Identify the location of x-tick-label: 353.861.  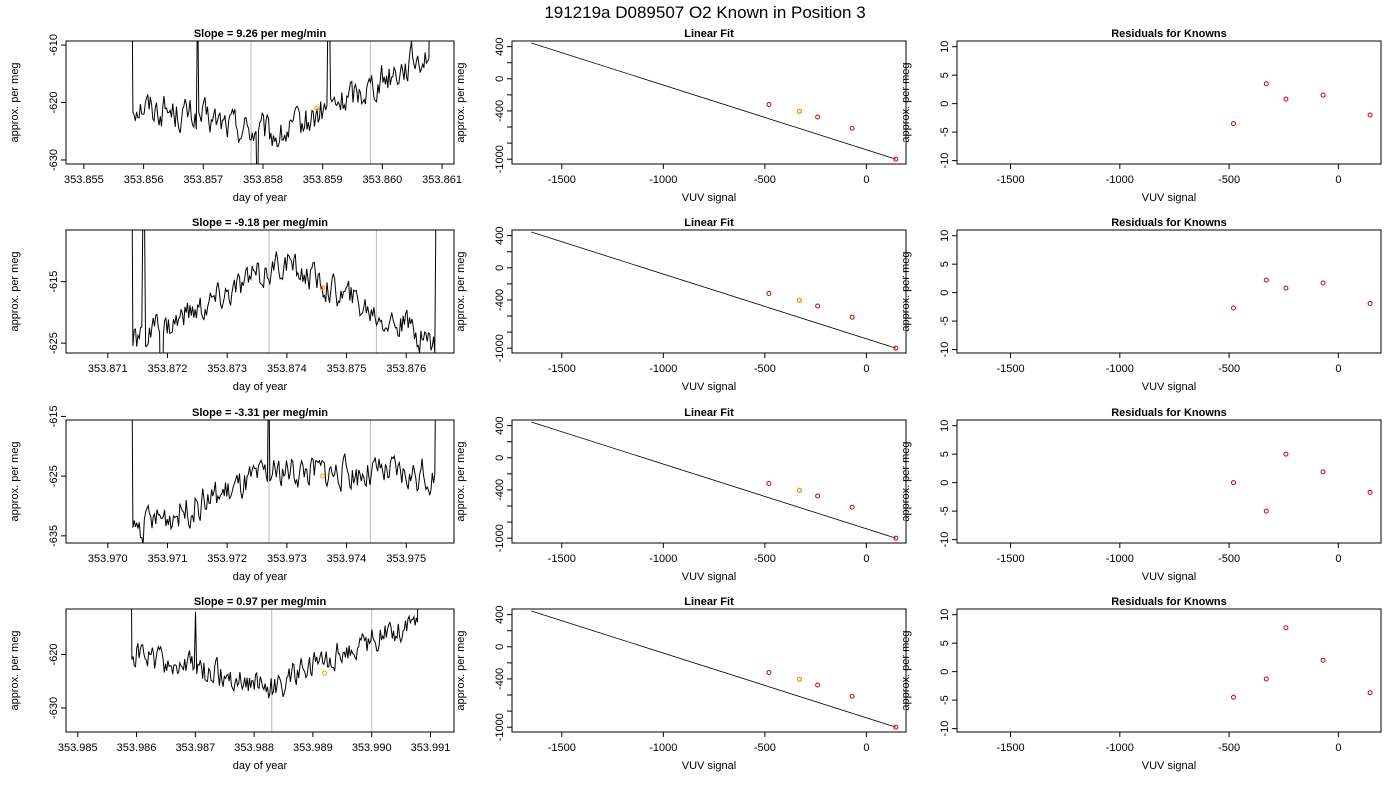
(442, 180).